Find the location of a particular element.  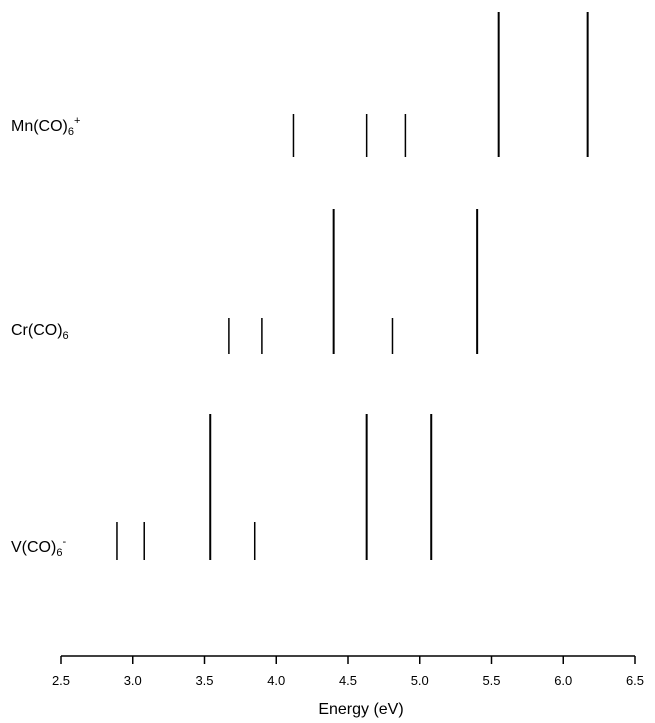

series-cr-co-6: Cr(CO)6 is located at coordinates (245, 281).